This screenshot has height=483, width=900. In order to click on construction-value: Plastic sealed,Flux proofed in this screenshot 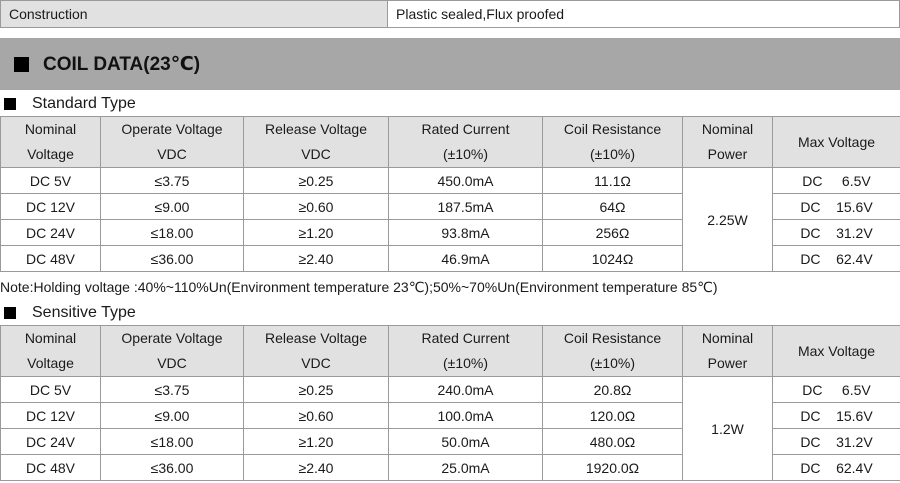, I will do `click(643, 14)`.